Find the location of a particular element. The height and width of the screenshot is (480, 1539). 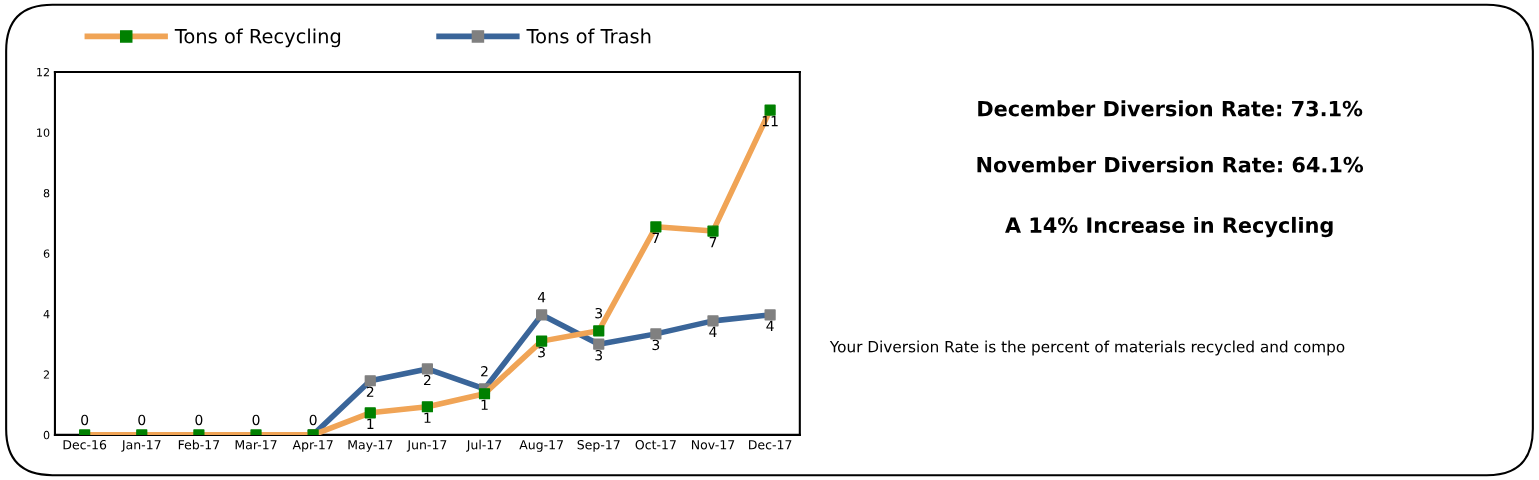

y-tick-label: 6 is located at coordinates (46, 253).